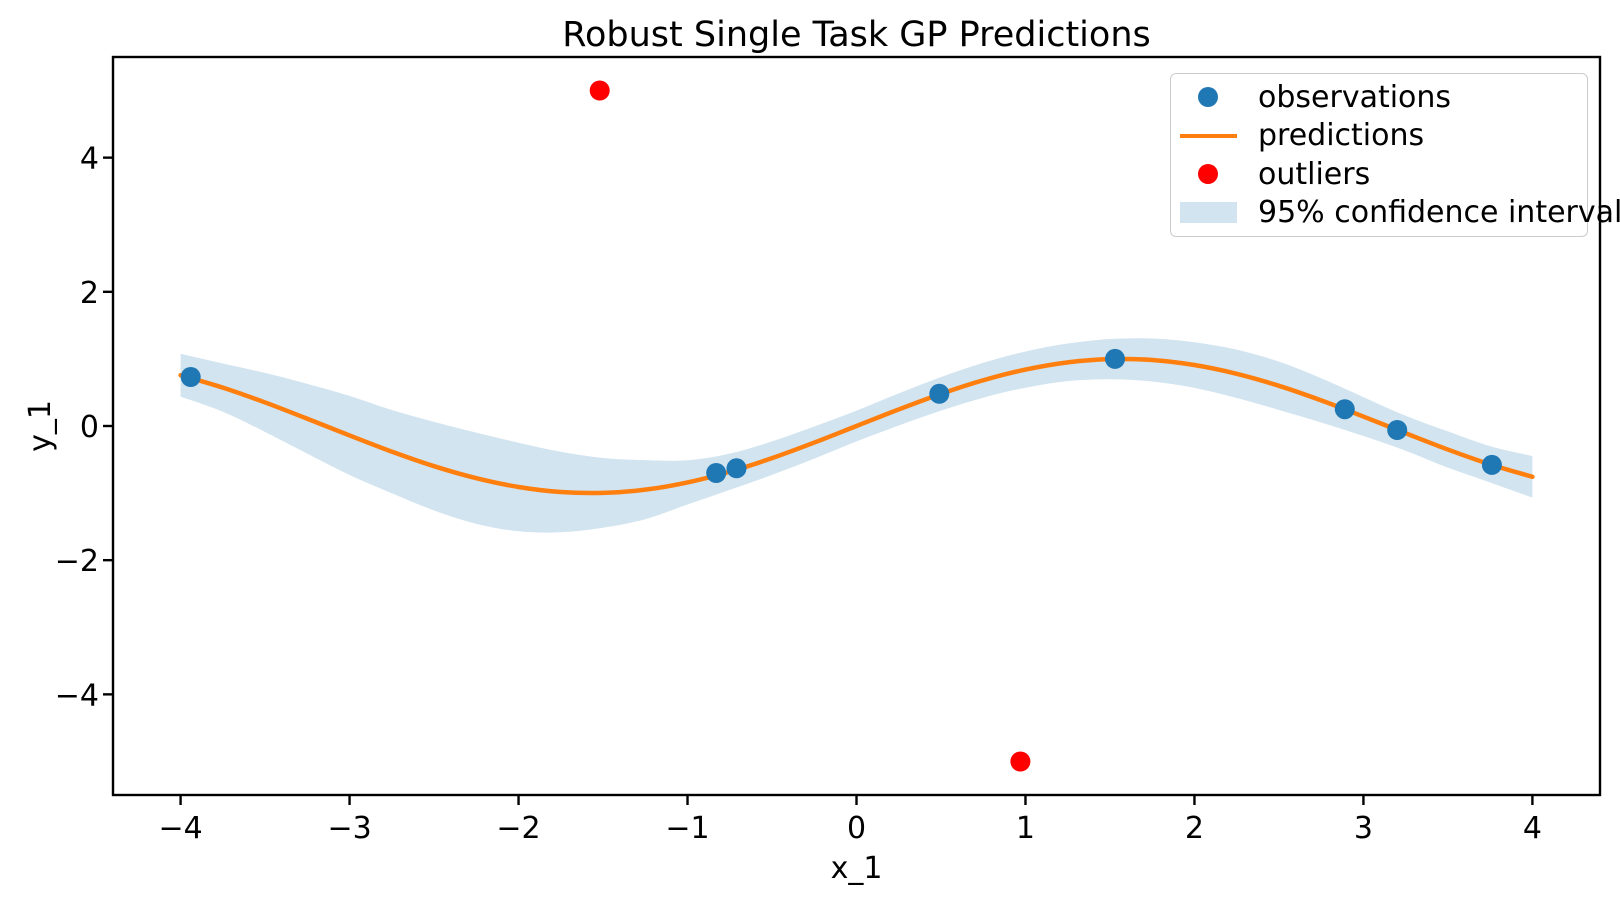 The image size is (1620, 898). What do you see at coordinates (856, 35) in the screenshot?
I see `chart-title: Robust Single Task GP Predictions` at bounding box center [856, 35].